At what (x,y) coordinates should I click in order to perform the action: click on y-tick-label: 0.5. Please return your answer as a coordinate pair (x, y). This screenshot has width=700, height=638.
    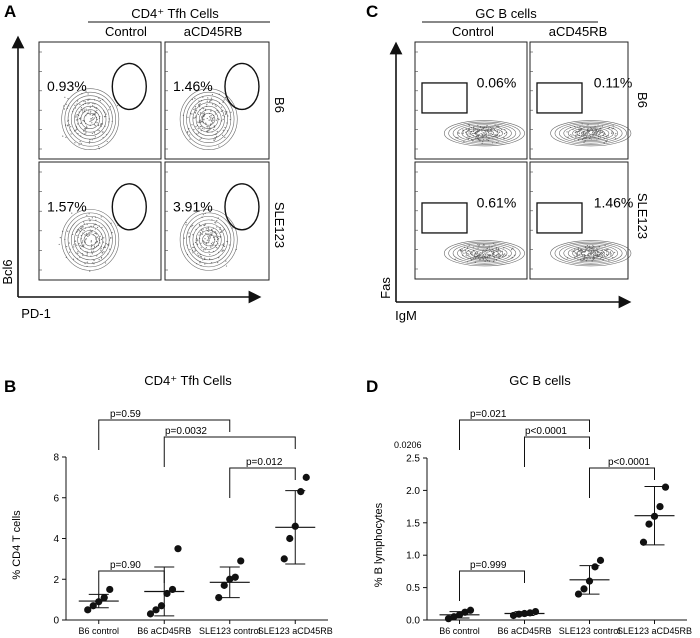
    Looking at the image, I should click on (413, 588).